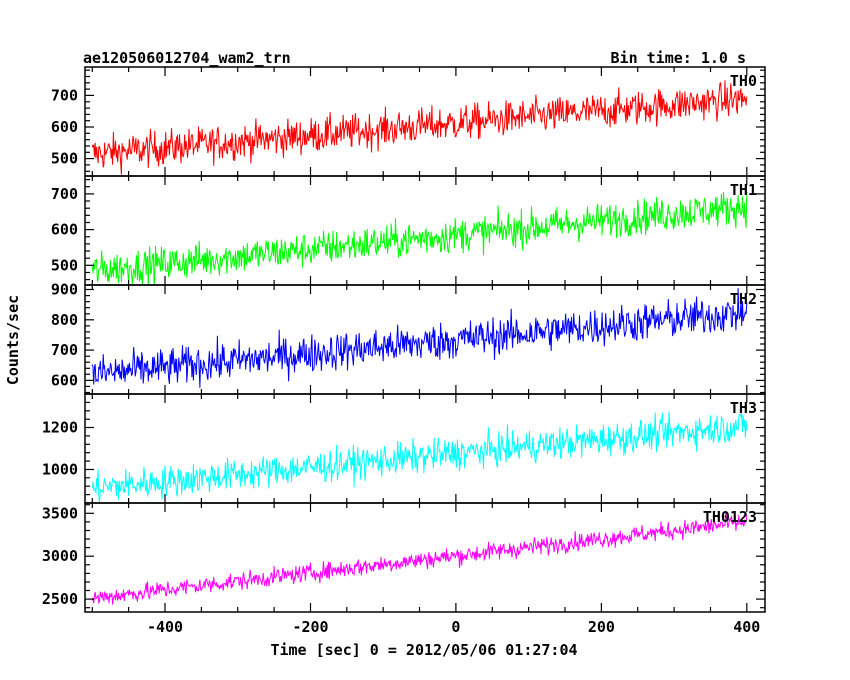 This screenshot has height=680, width=850. Describe the element at coordinates (13, 340) in the screenshot. I see `y-axis-label: Counts/sec` at that location.